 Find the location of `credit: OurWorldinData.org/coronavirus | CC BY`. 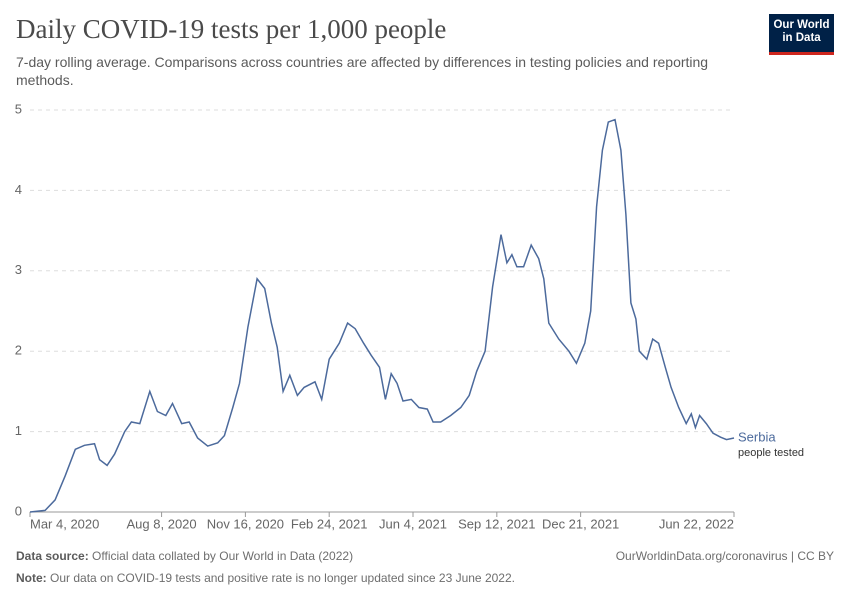

credit: OurWorldinData.org/coronavirus | CC BY is located at coordinates (724, 556).